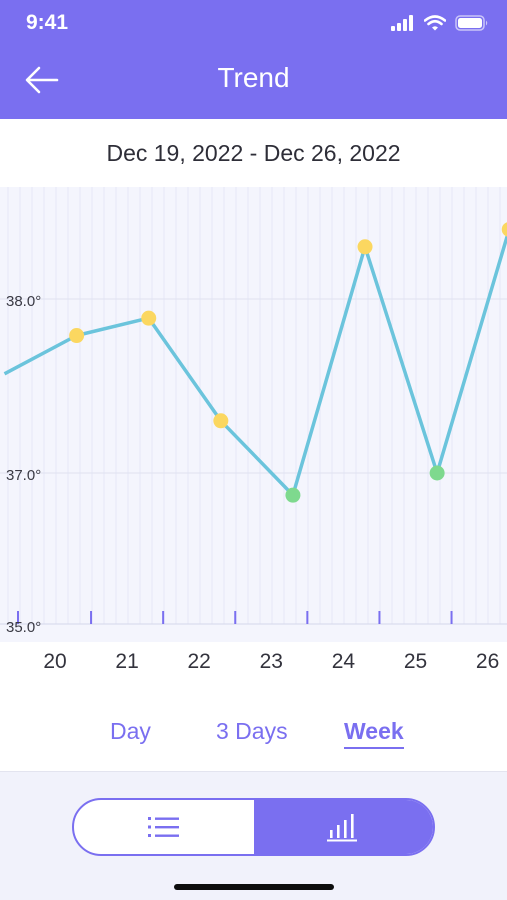 The width and height of the screenshot is (507, 900). I want to click on x-tick-label: 23, so click(271, 661).